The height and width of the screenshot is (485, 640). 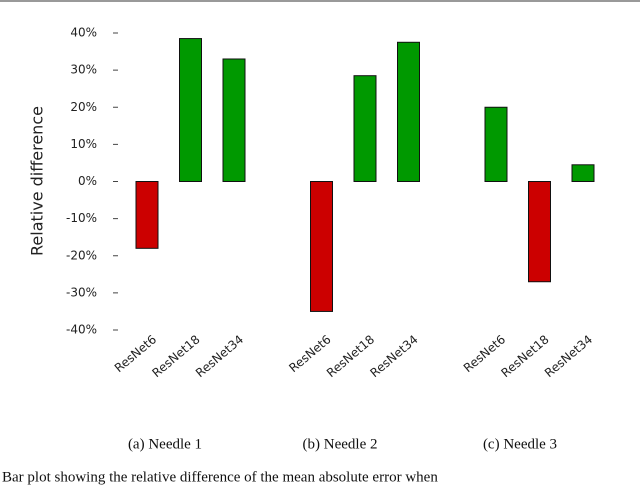 What do you see at coordinates (81, 218) in the screenshot?
I see `y-tick-label: -10%` at bounding box center [81, 218].